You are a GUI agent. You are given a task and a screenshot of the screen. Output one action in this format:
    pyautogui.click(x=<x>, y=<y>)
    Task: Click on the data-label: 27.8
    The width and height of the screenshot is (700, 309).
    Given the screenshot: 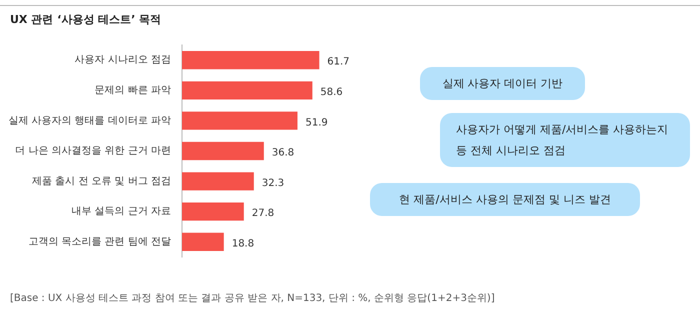 What is the action you would take?
    pyautogui.click(x=263, y=214)
    